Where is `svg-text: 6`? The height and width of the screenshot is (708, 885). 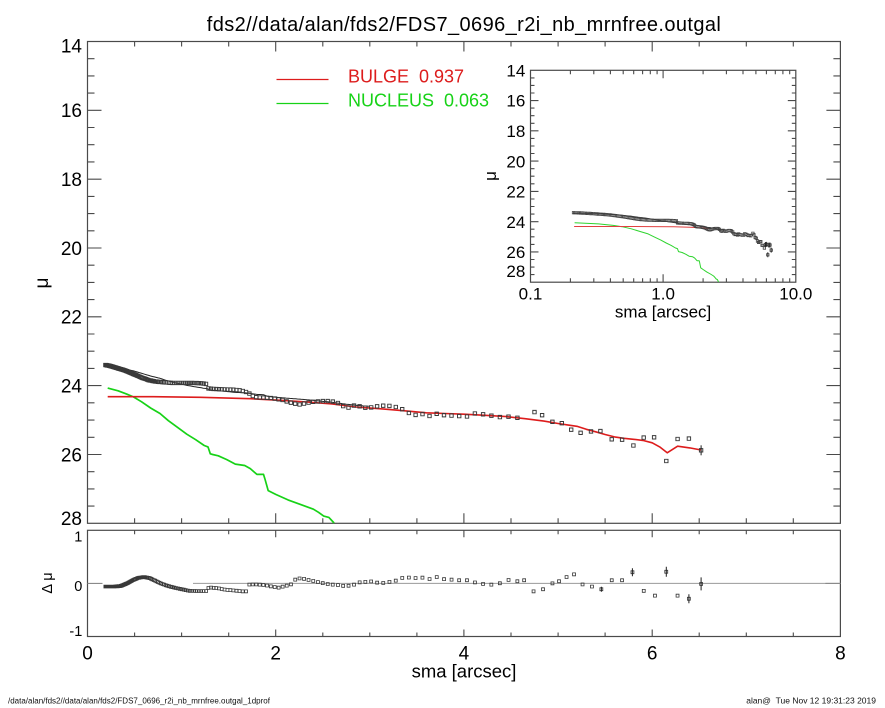
svg-text: 6 is located at coordinates (652, 654).